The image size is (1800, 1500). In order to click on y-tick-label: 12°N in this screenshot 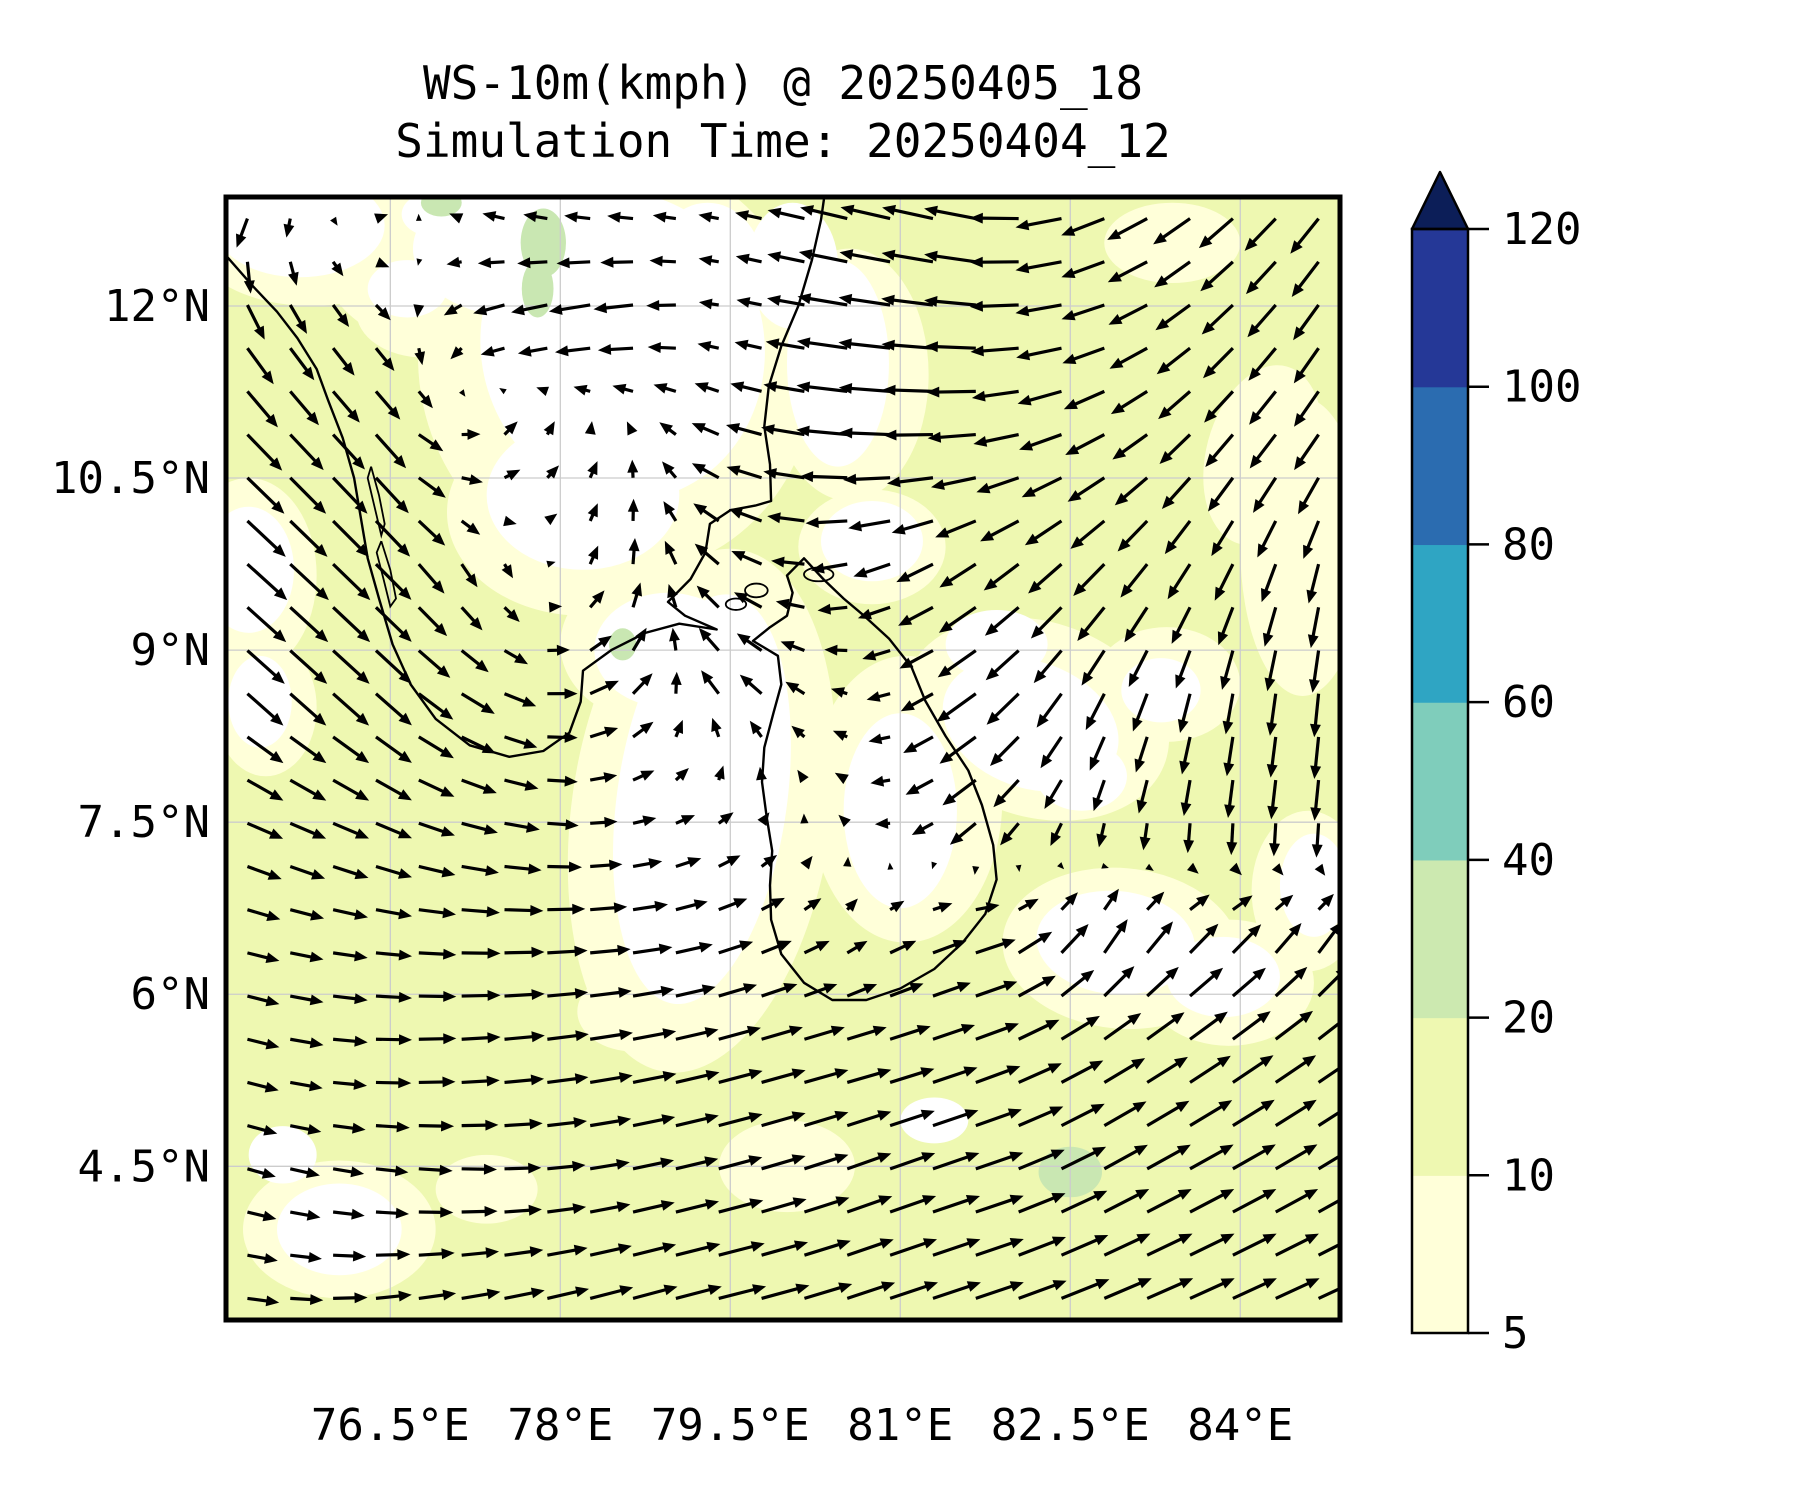, I will do `click(157, 306)`.